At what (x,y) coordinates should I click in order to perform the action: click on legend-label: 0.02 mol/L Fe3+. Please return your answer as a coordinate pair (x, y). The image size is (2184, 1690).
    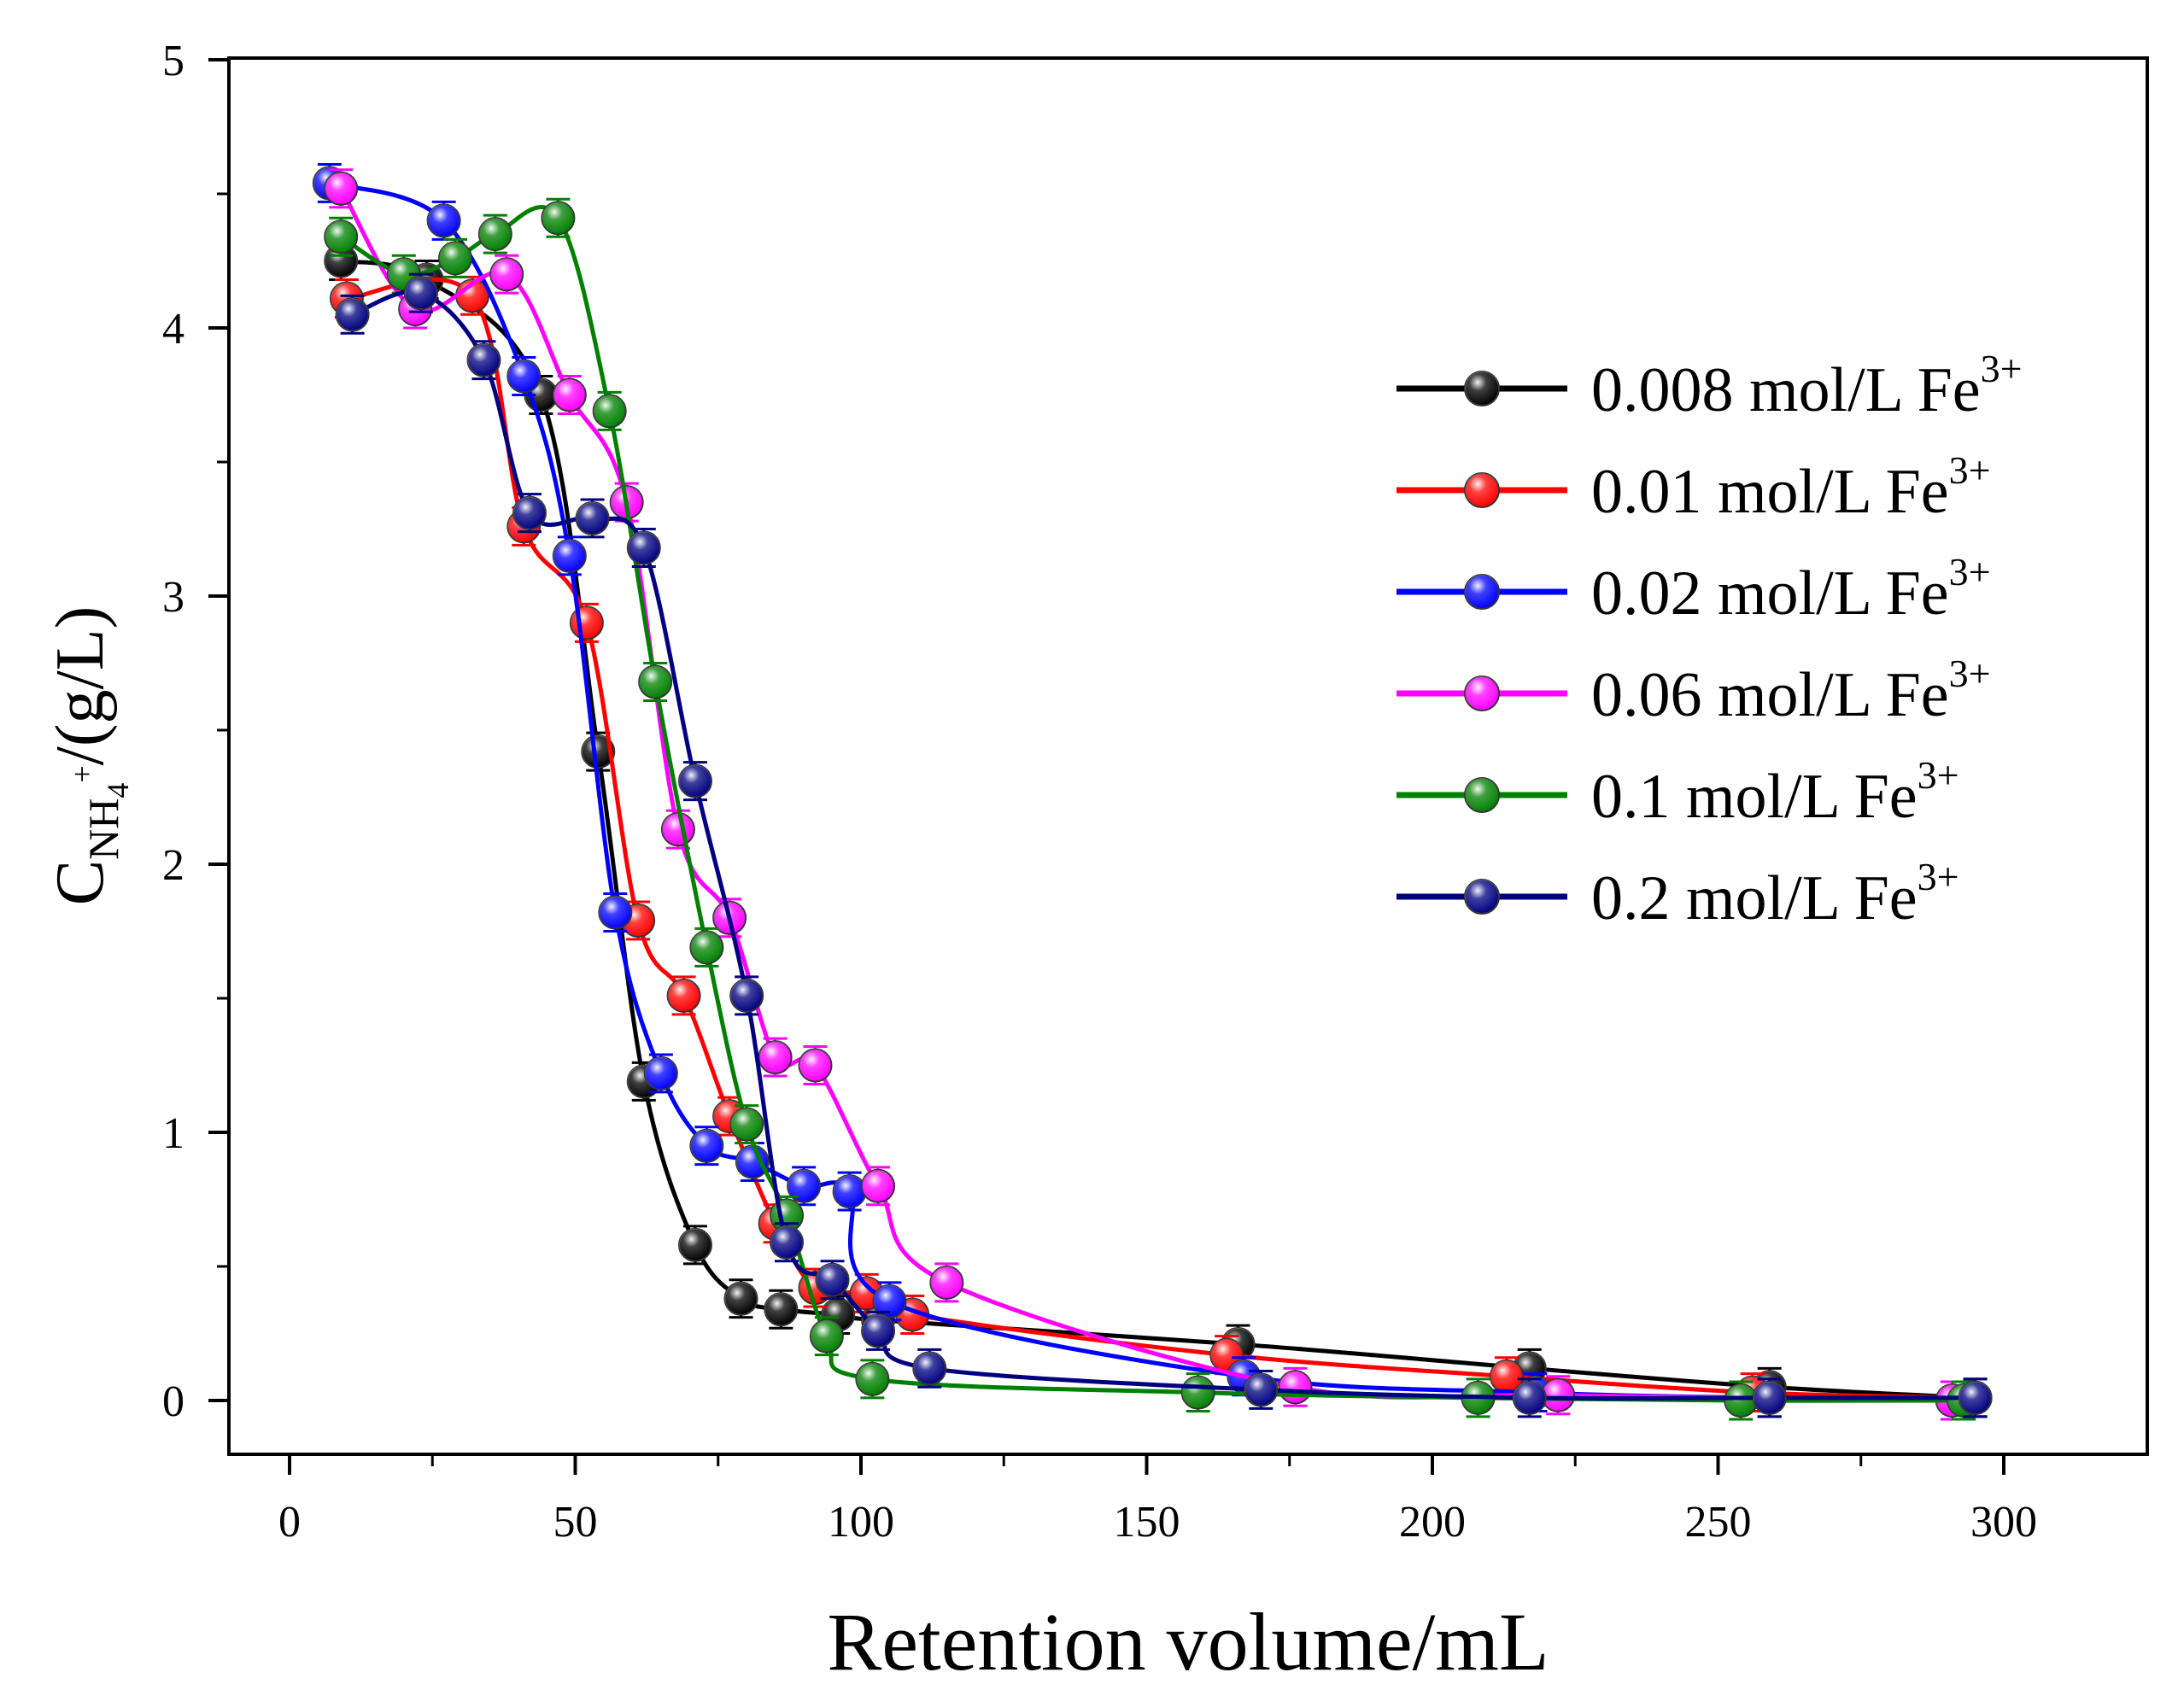
    Looking at the image, I should click on (1791, 589).